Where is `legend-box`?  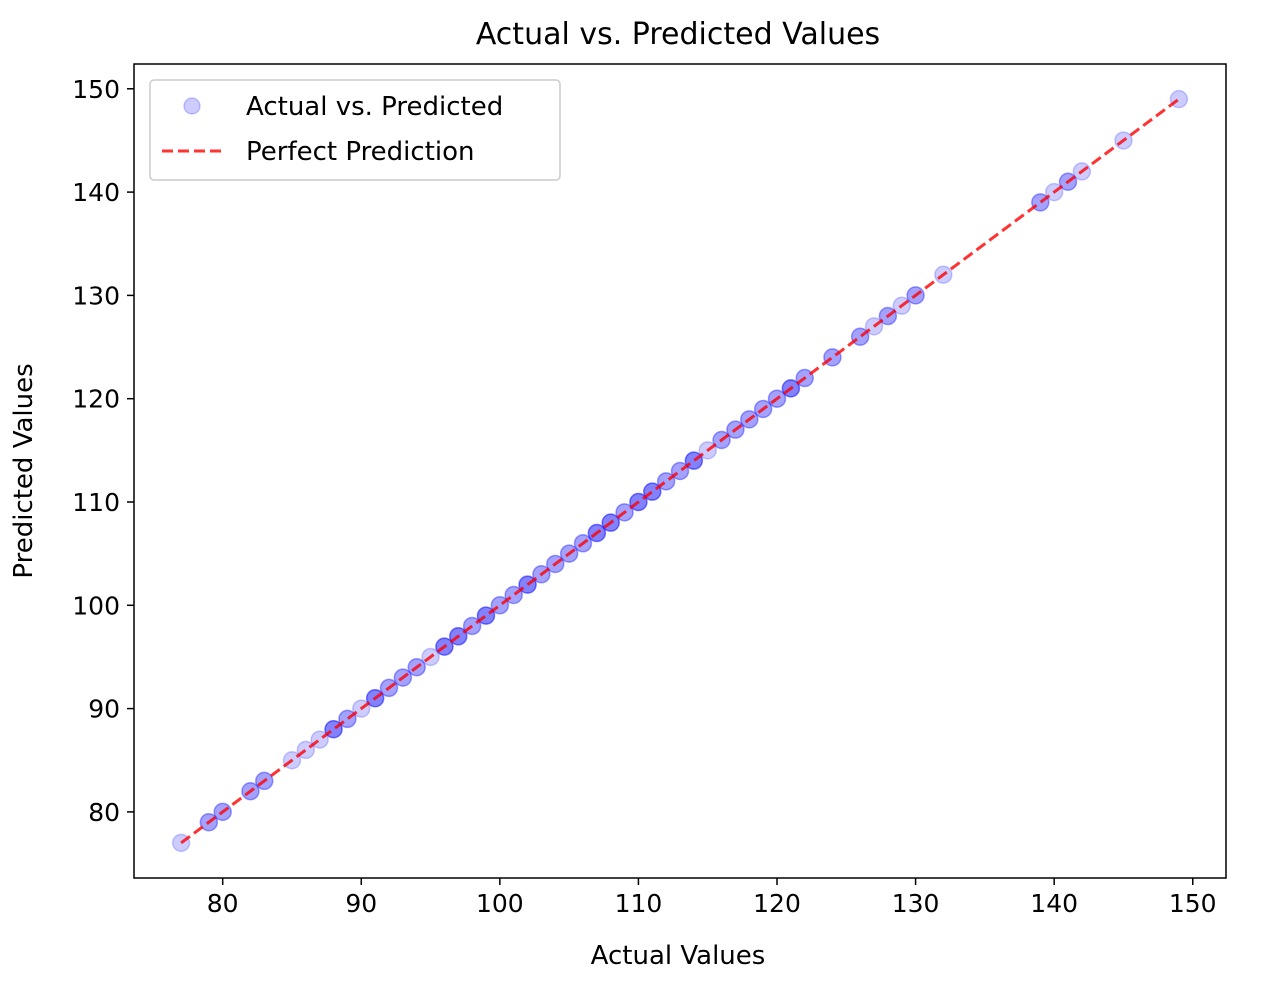 legend-box is located at coordinates (355, 130).